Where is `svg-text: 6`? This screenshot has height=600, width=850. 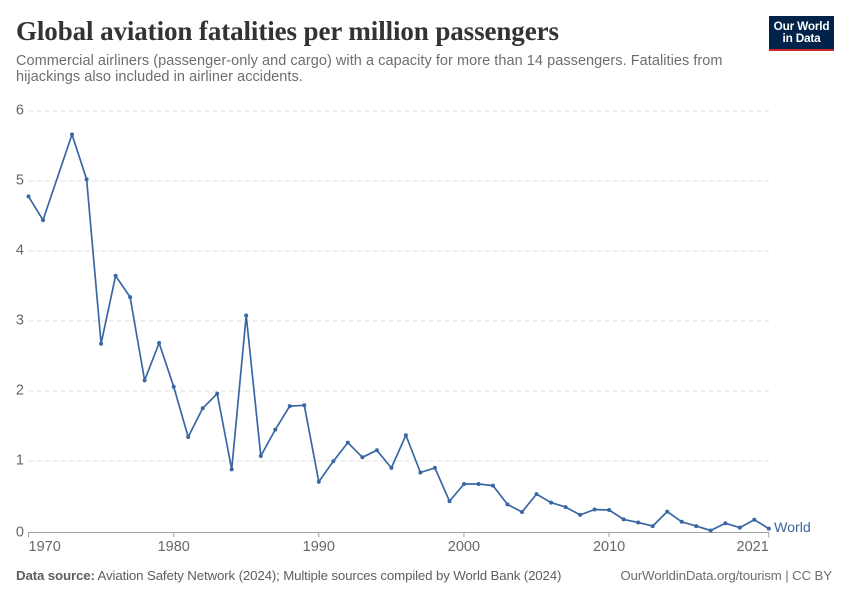
svg-text: 6 is located at coordinates (20, 111).